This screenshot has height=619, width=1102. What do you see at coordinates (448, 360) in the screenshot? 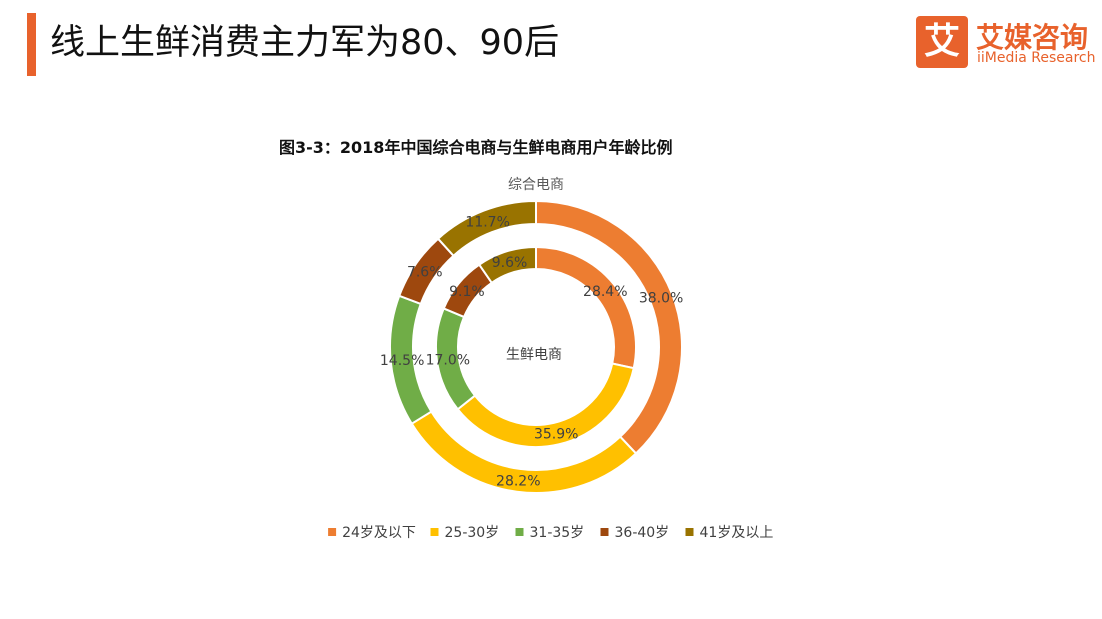
I see `inner-ring-label-3: 17.0%` at bounding box center [448, 360].